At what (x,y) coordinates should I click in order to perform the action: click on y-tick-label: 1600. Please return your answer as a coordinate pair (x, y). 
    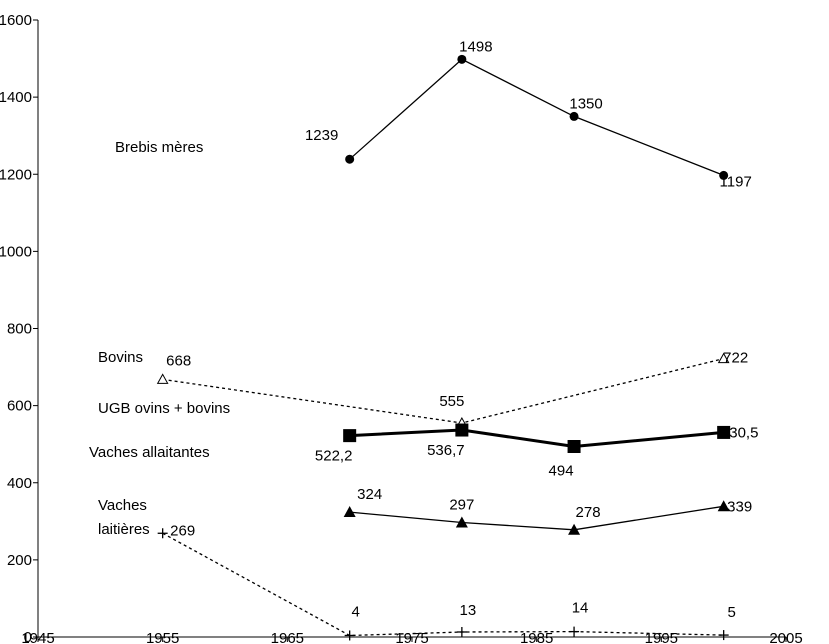
    Looking at the image, I should click on (16, 20).